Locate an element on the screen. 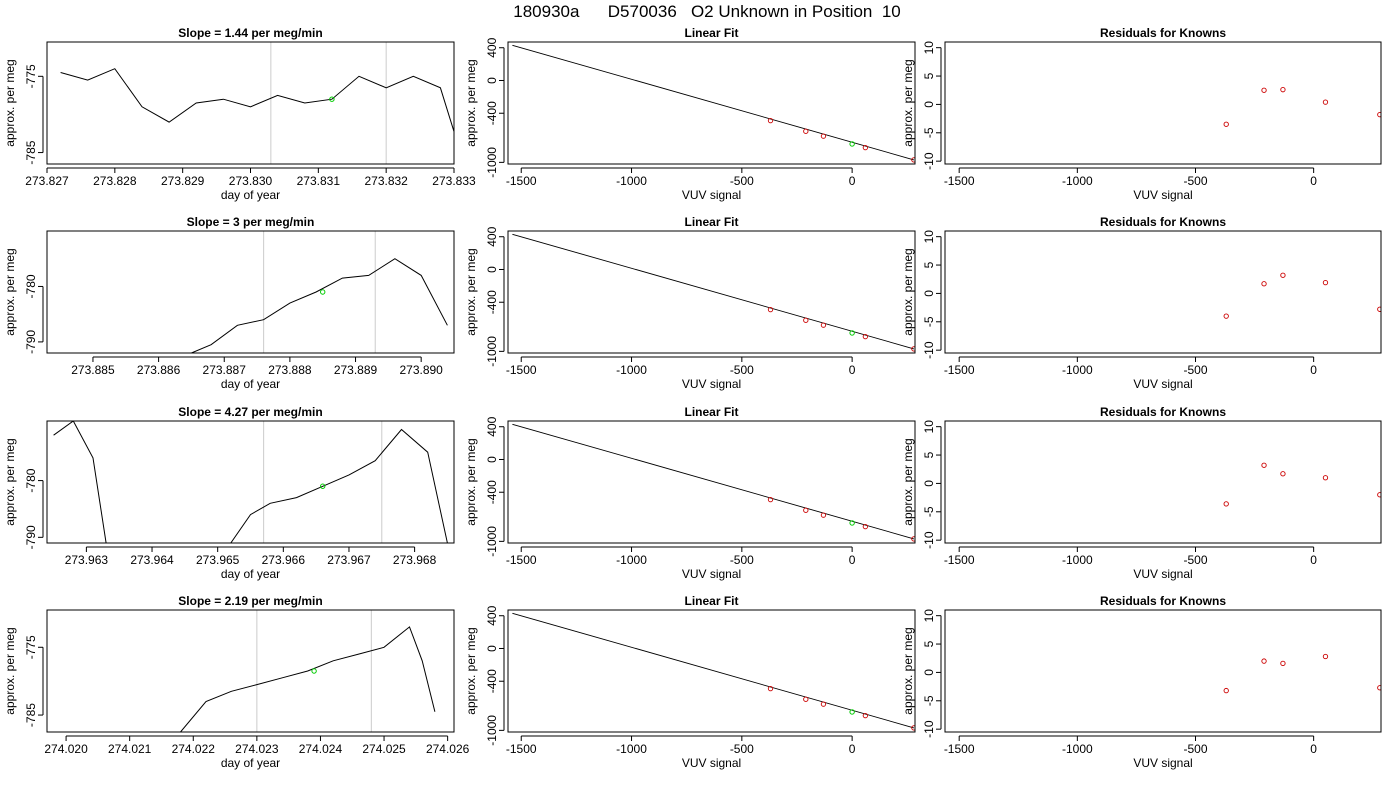 Image resolution: width=1400 pixels, height=800 pixels. x-tick-label: 273.887 is located at coordinates (225, 370).